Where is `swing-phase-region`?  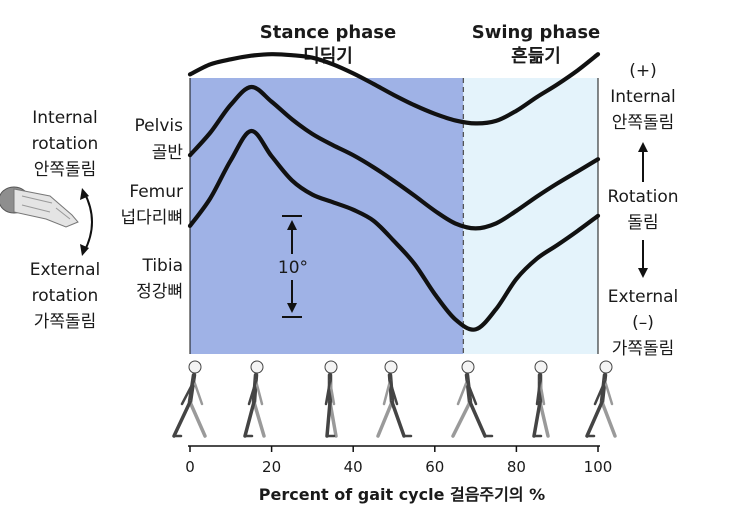
swing-phase-region is located at coordinates (530, 216).